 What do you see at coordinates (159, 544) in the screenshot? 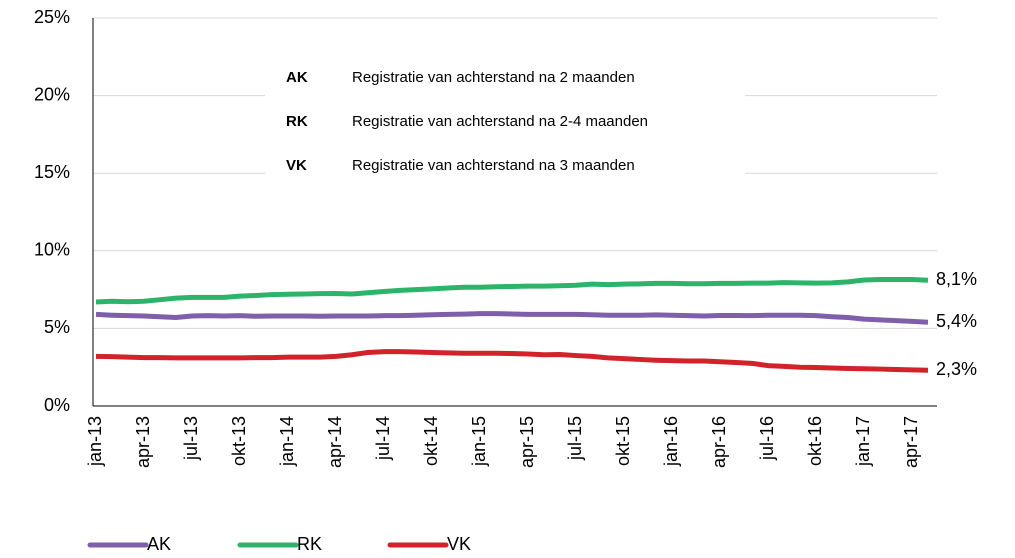
I see `legend-label: AK` at bounding box center [159, 544].